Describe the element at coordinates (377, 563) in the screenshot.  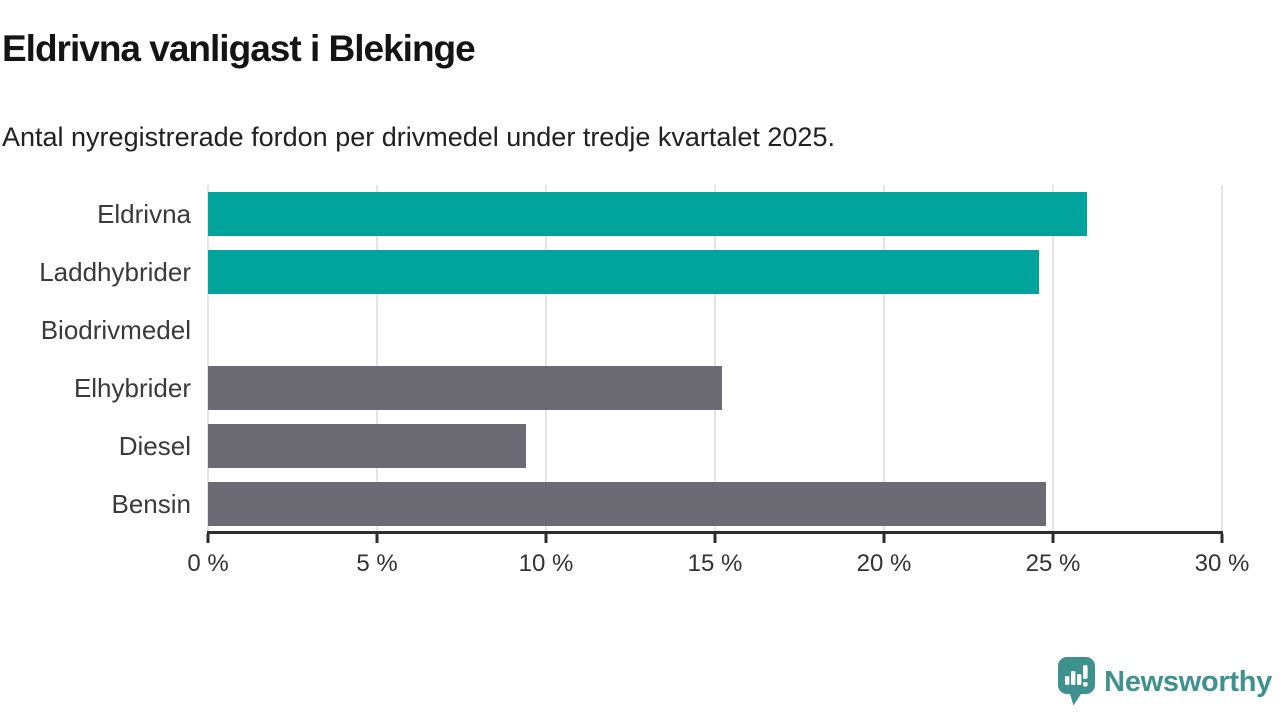
I see `x-tick-label-5: 5 %` at that location.